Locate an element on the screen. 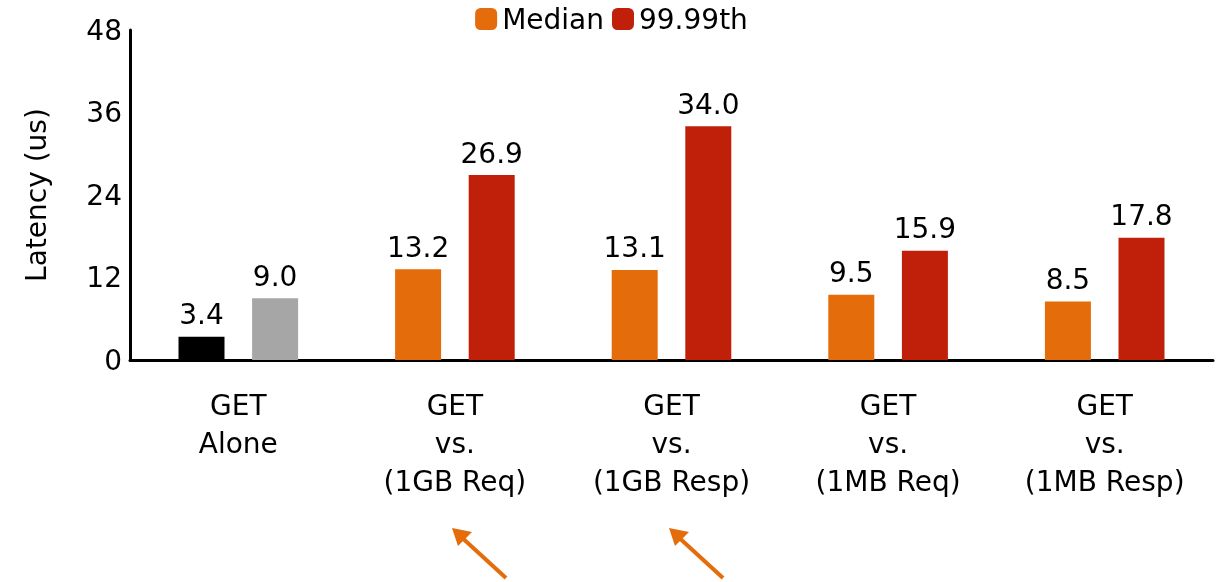 This screenshot has width=1223, height=582. data-label: 8.5 is located at coordinates (1068, 280).